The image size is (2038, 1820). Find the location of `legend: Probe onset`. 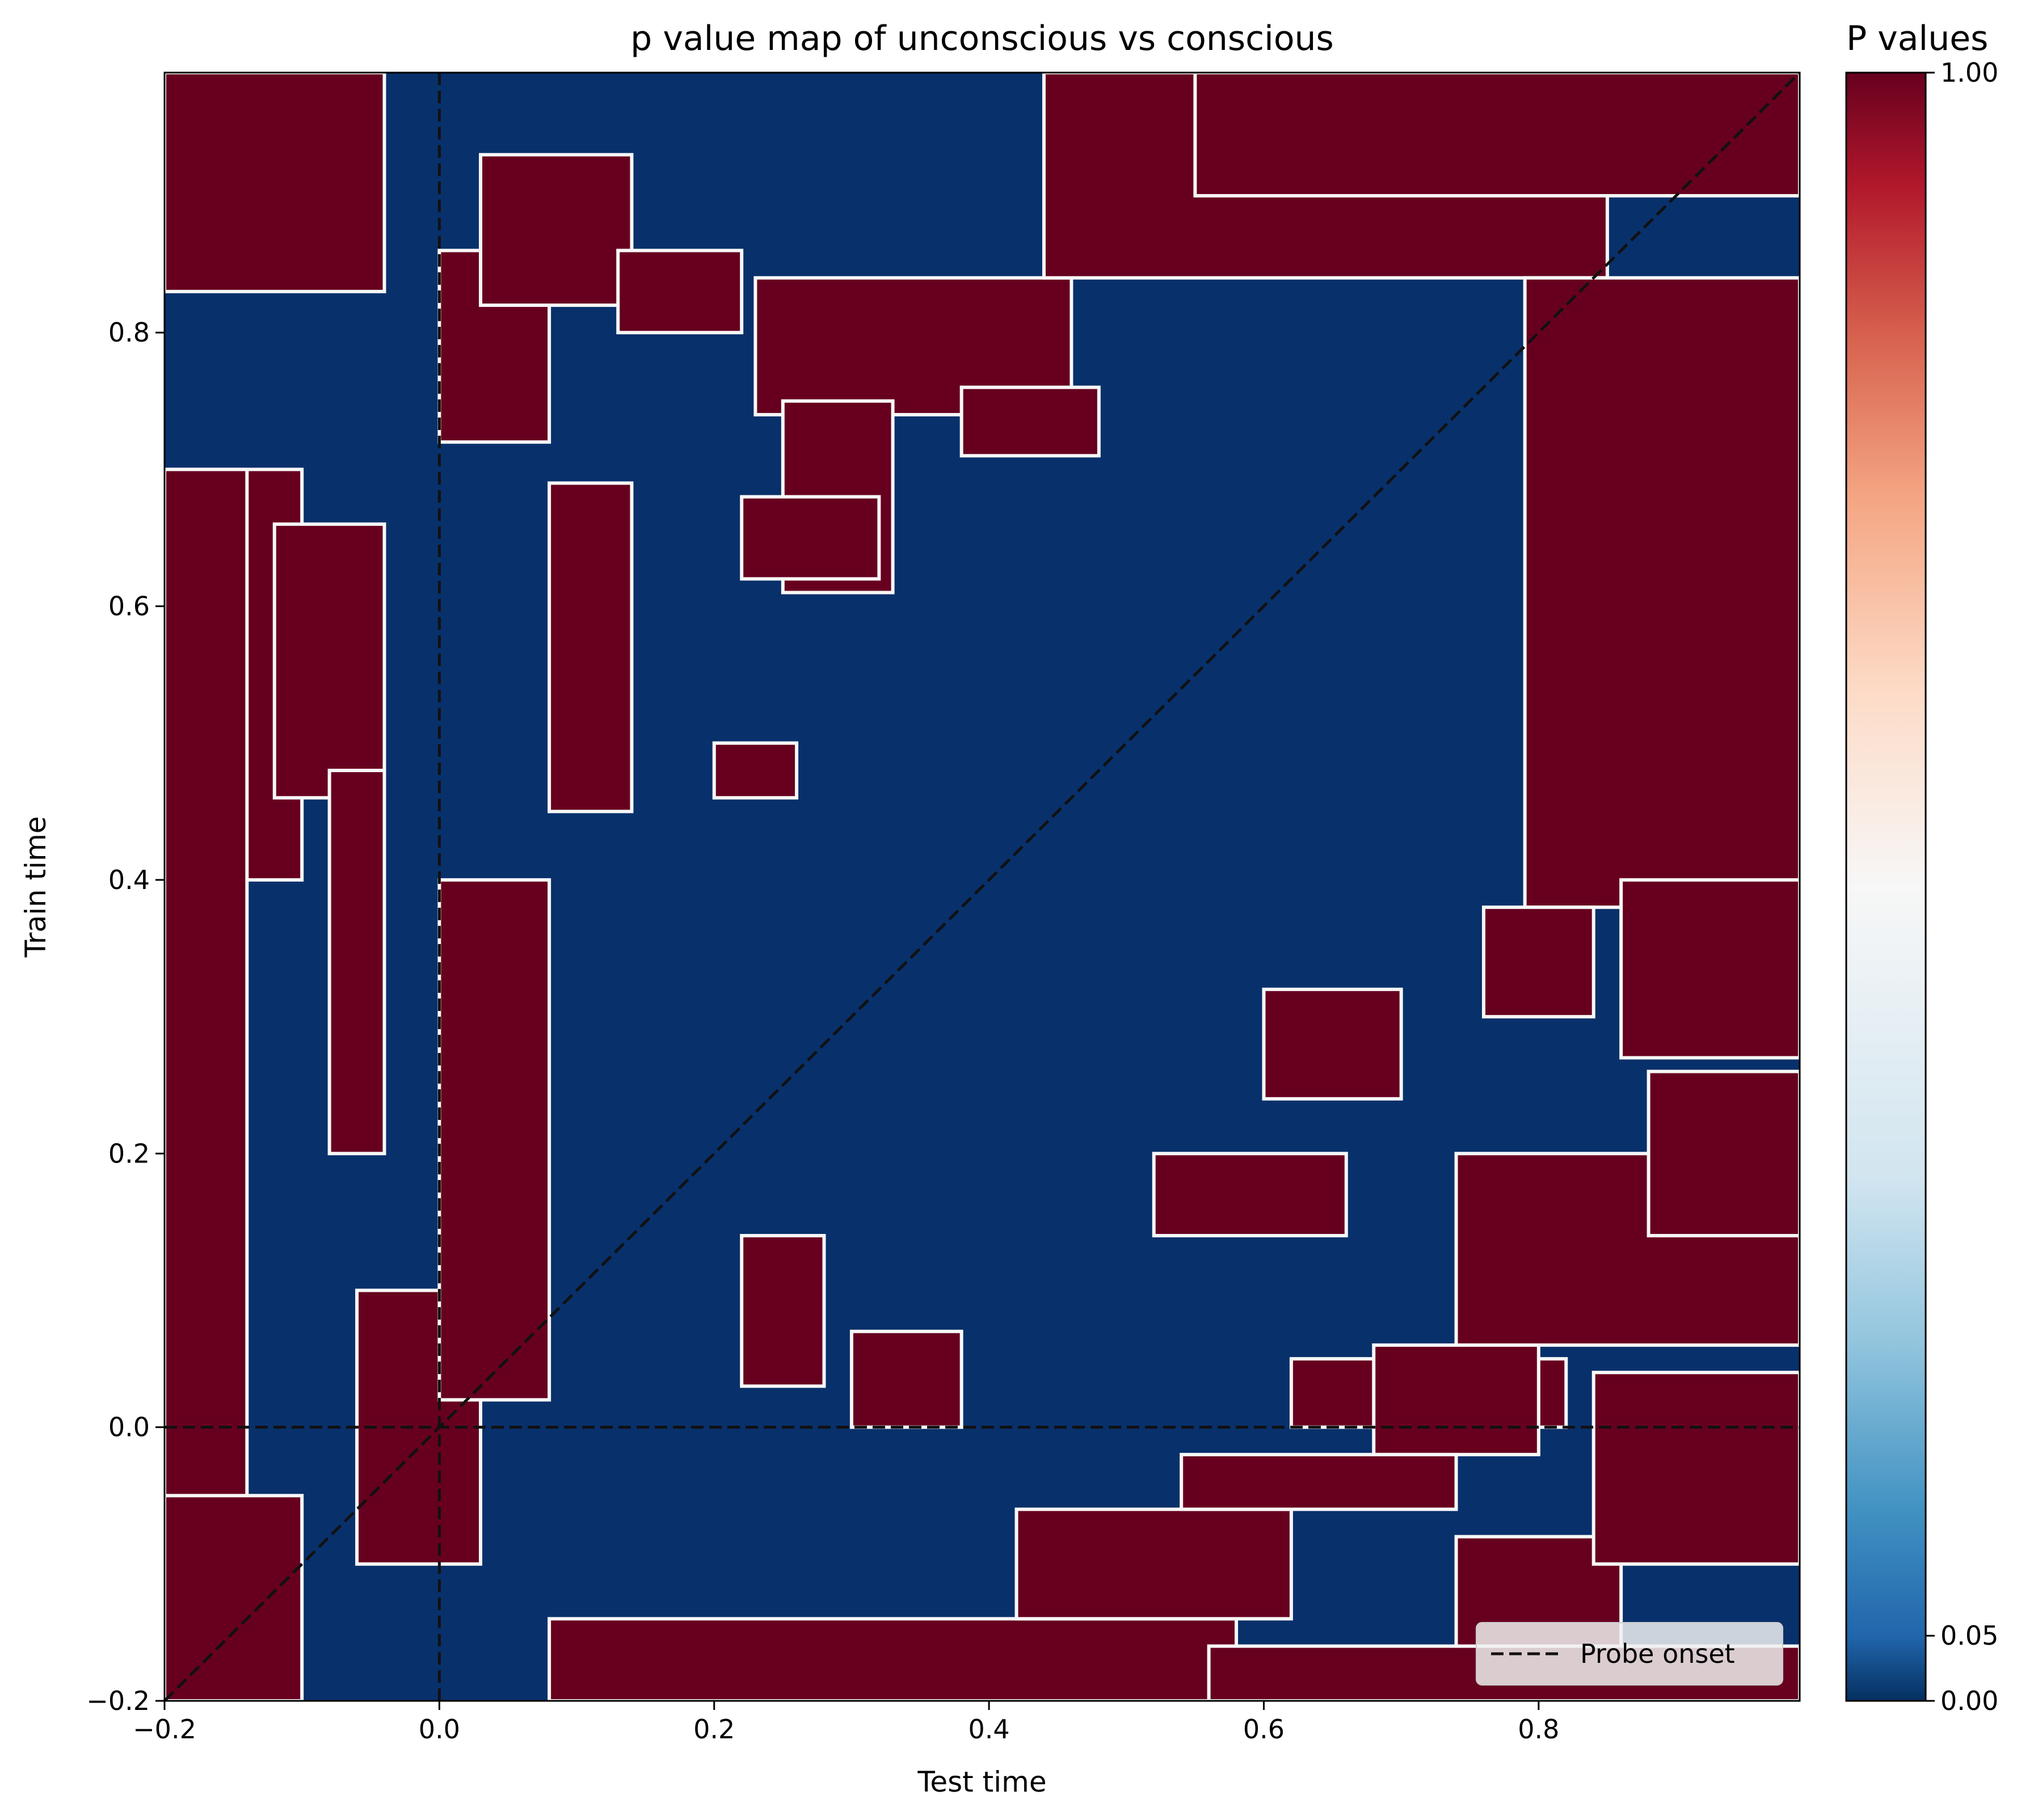

legend: Probe onset is located at coordinates (1629, 1654).